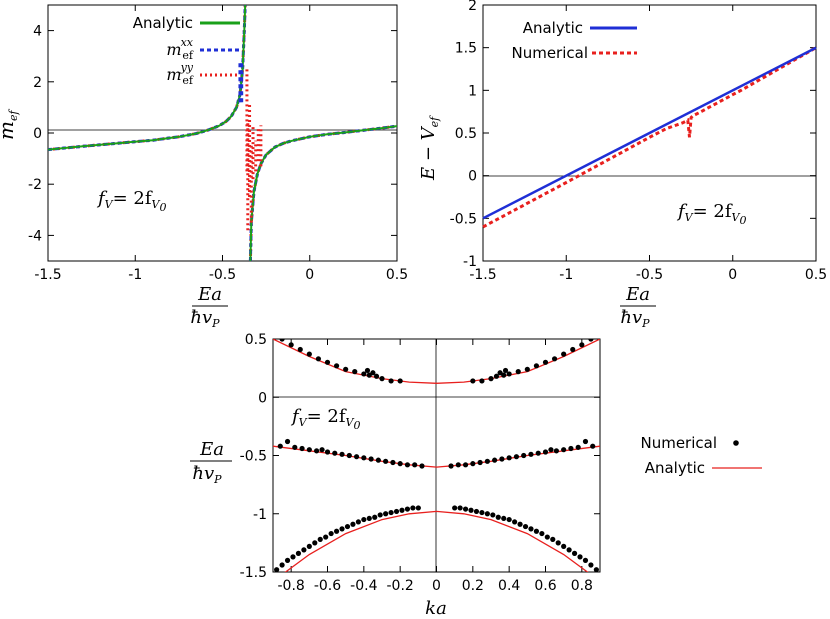 The height and width of the screenshot is (619, 830). Describe the element at coordinates (209, 307) in the screenshot. I see `x-axis-label: Ea ħvP` at that location.